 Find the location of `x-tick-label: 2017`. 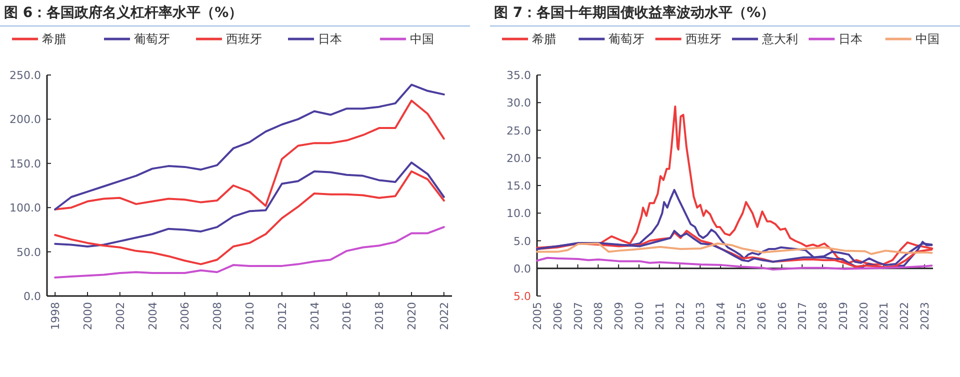

x-tick-label: 2017 is located at coordinates (803, 316).